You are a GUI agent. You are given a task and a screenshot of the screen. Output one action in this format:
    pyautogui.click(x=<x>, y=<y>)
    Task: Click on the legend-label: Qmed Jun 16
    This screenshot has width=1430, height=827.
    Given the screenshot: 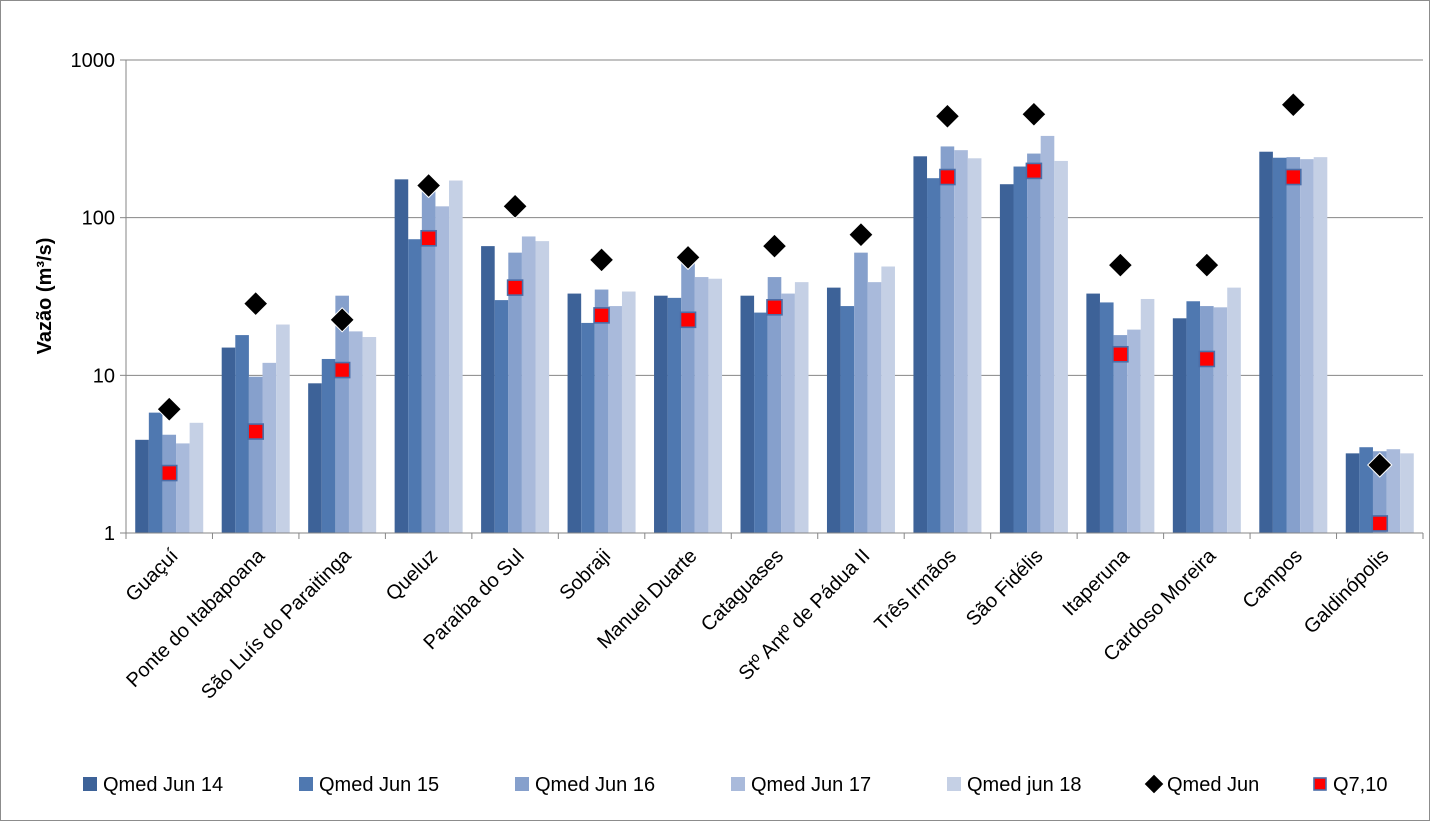 What is the action you would take?
    pyautogui.click(x=595, y=785)
    